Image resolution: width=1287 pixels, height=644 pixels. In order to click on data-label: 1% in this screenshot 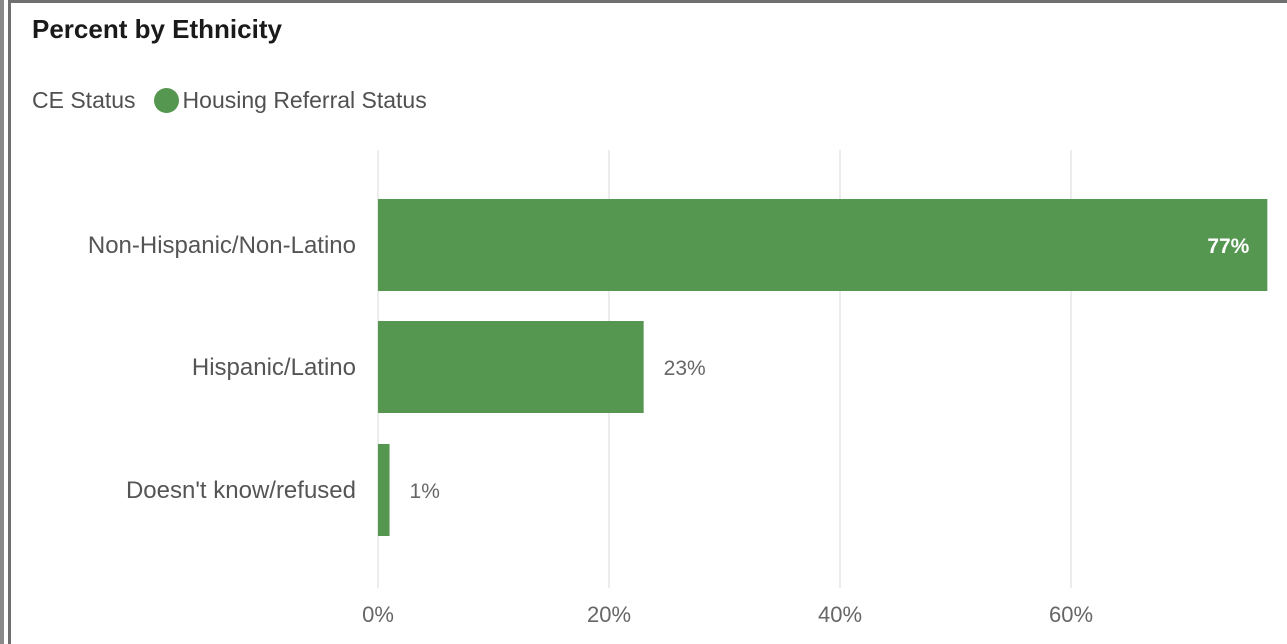, I will do `click(425, 491)`.